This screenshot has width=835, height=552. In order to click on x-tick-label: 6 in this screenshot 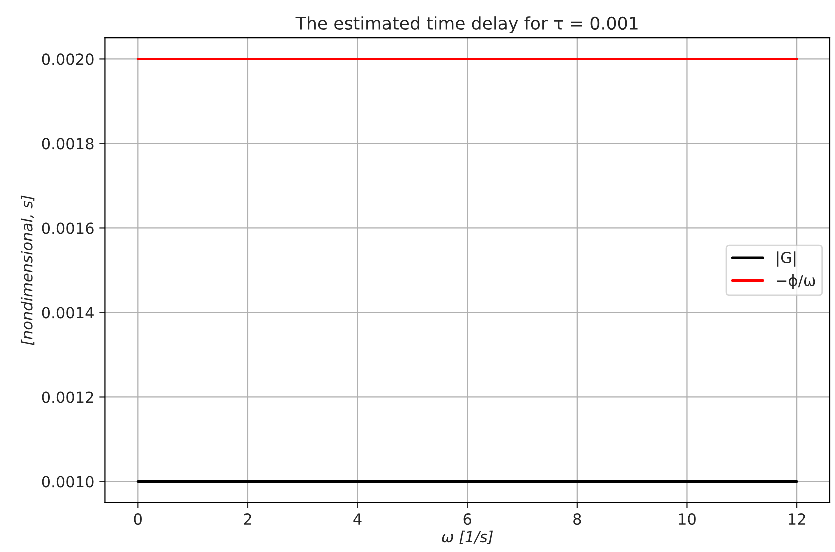, I will do `click(468, 520)`.